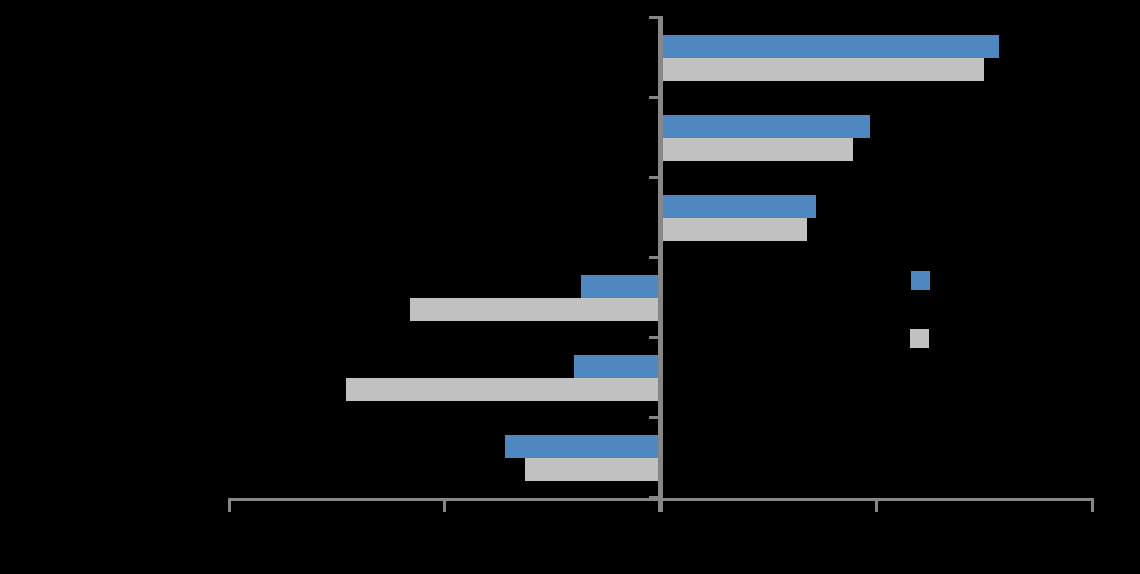 Image resolution: width=1140 pixels, height=574 pixels. Describe the element at coordinates (920, 280) in the screenshot. I see `legend-swatch-blue` at that location.